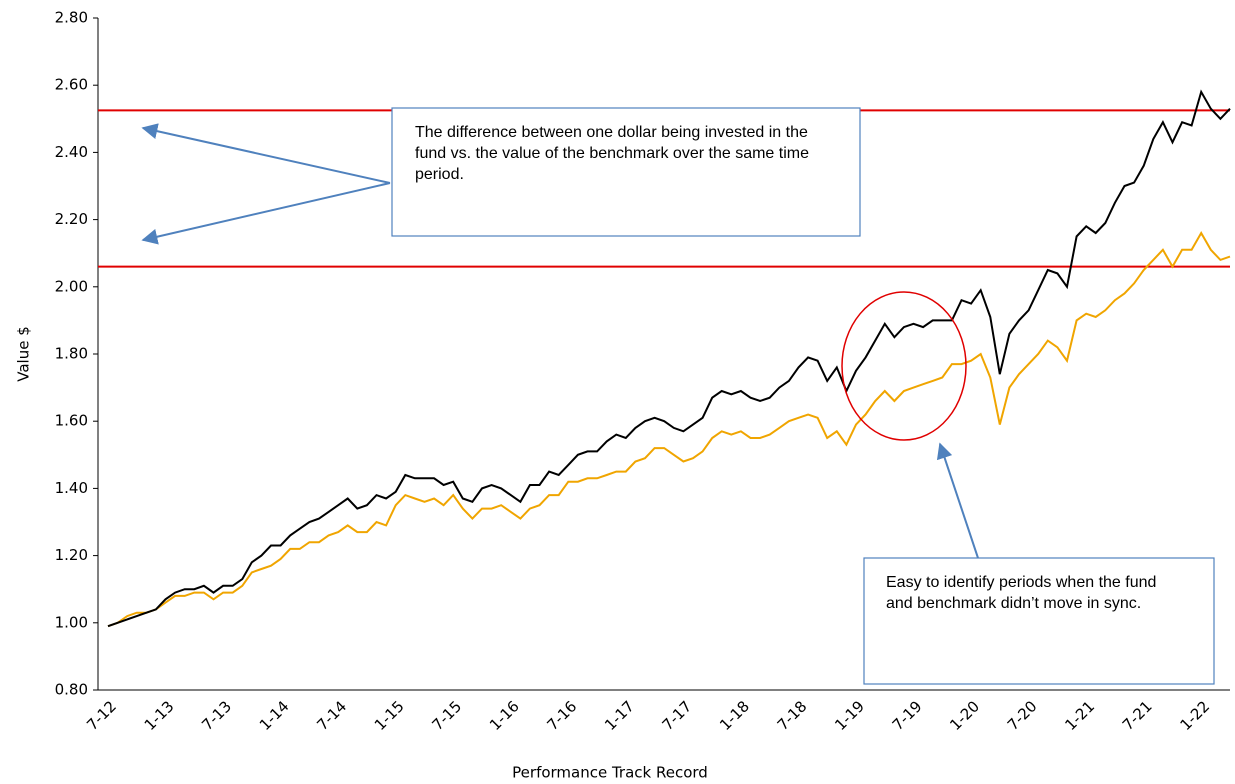  I want to click on x-tick-label: 1-16, so click(504, 715).